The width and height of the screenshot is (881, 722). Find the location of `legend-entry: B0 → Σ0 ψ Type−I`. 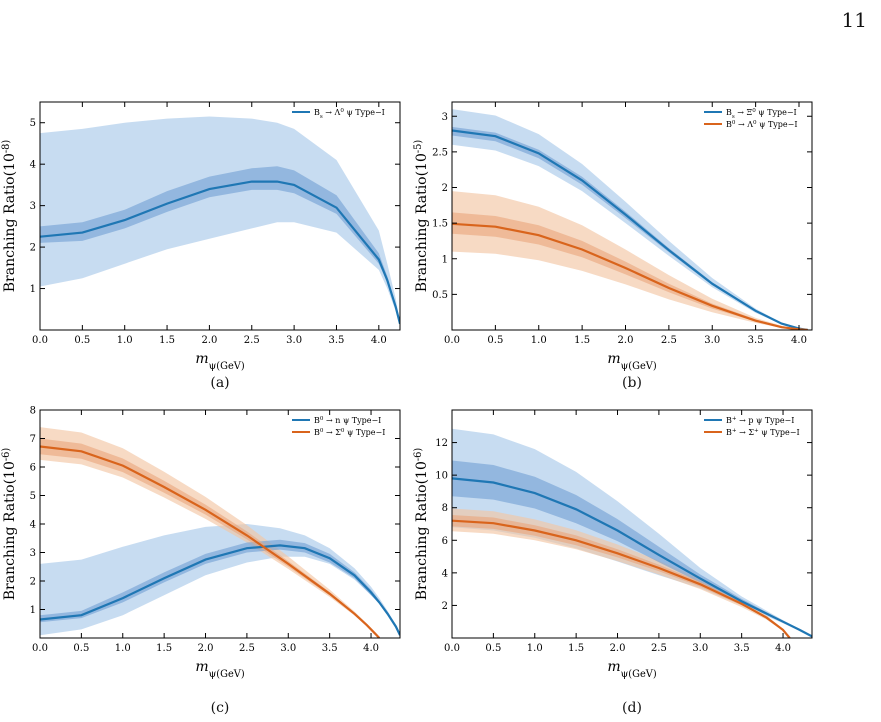

legend-entry: B0 → Σ0 ψ Type−I is located at coordinates (349, 432).